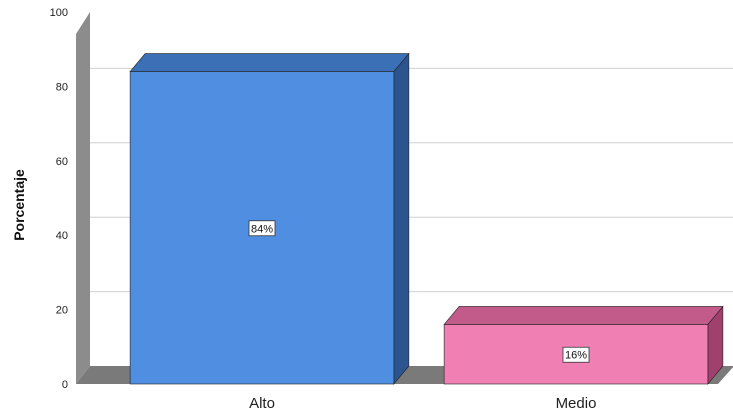 This screenshot has width=733, height=412. Describe the element at coordinates (59, 199) in the screenshot. I see `y-axis-ticks: 0 20 40 60 80 100` at that location.